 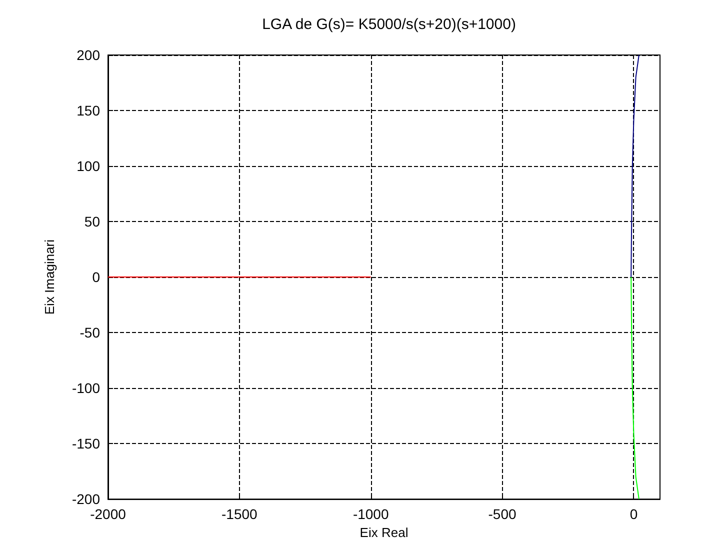 I want to click on x-tick-label: 0, so click(x=634, y=514).